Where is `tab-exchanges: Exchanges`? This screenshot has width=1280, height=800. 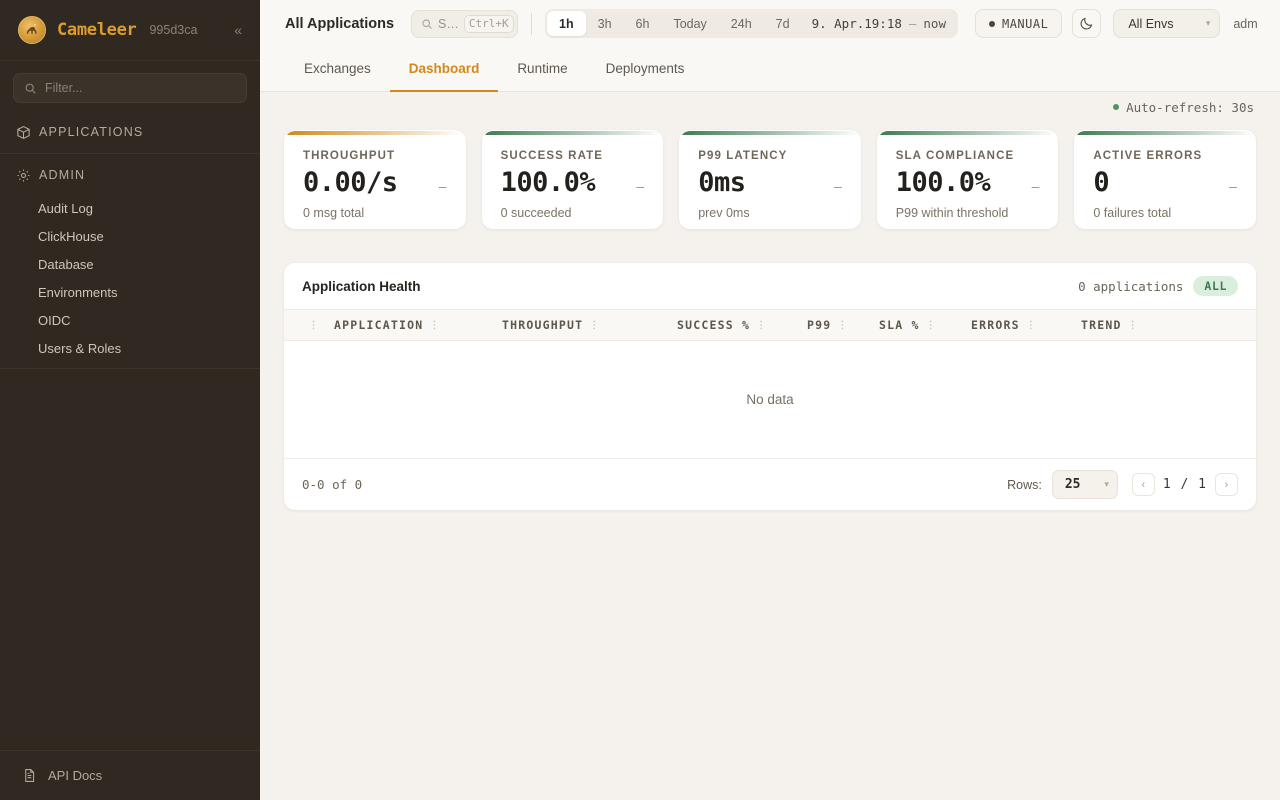
tab-exchanges: Exchanges is located at coordinates (337, 68).